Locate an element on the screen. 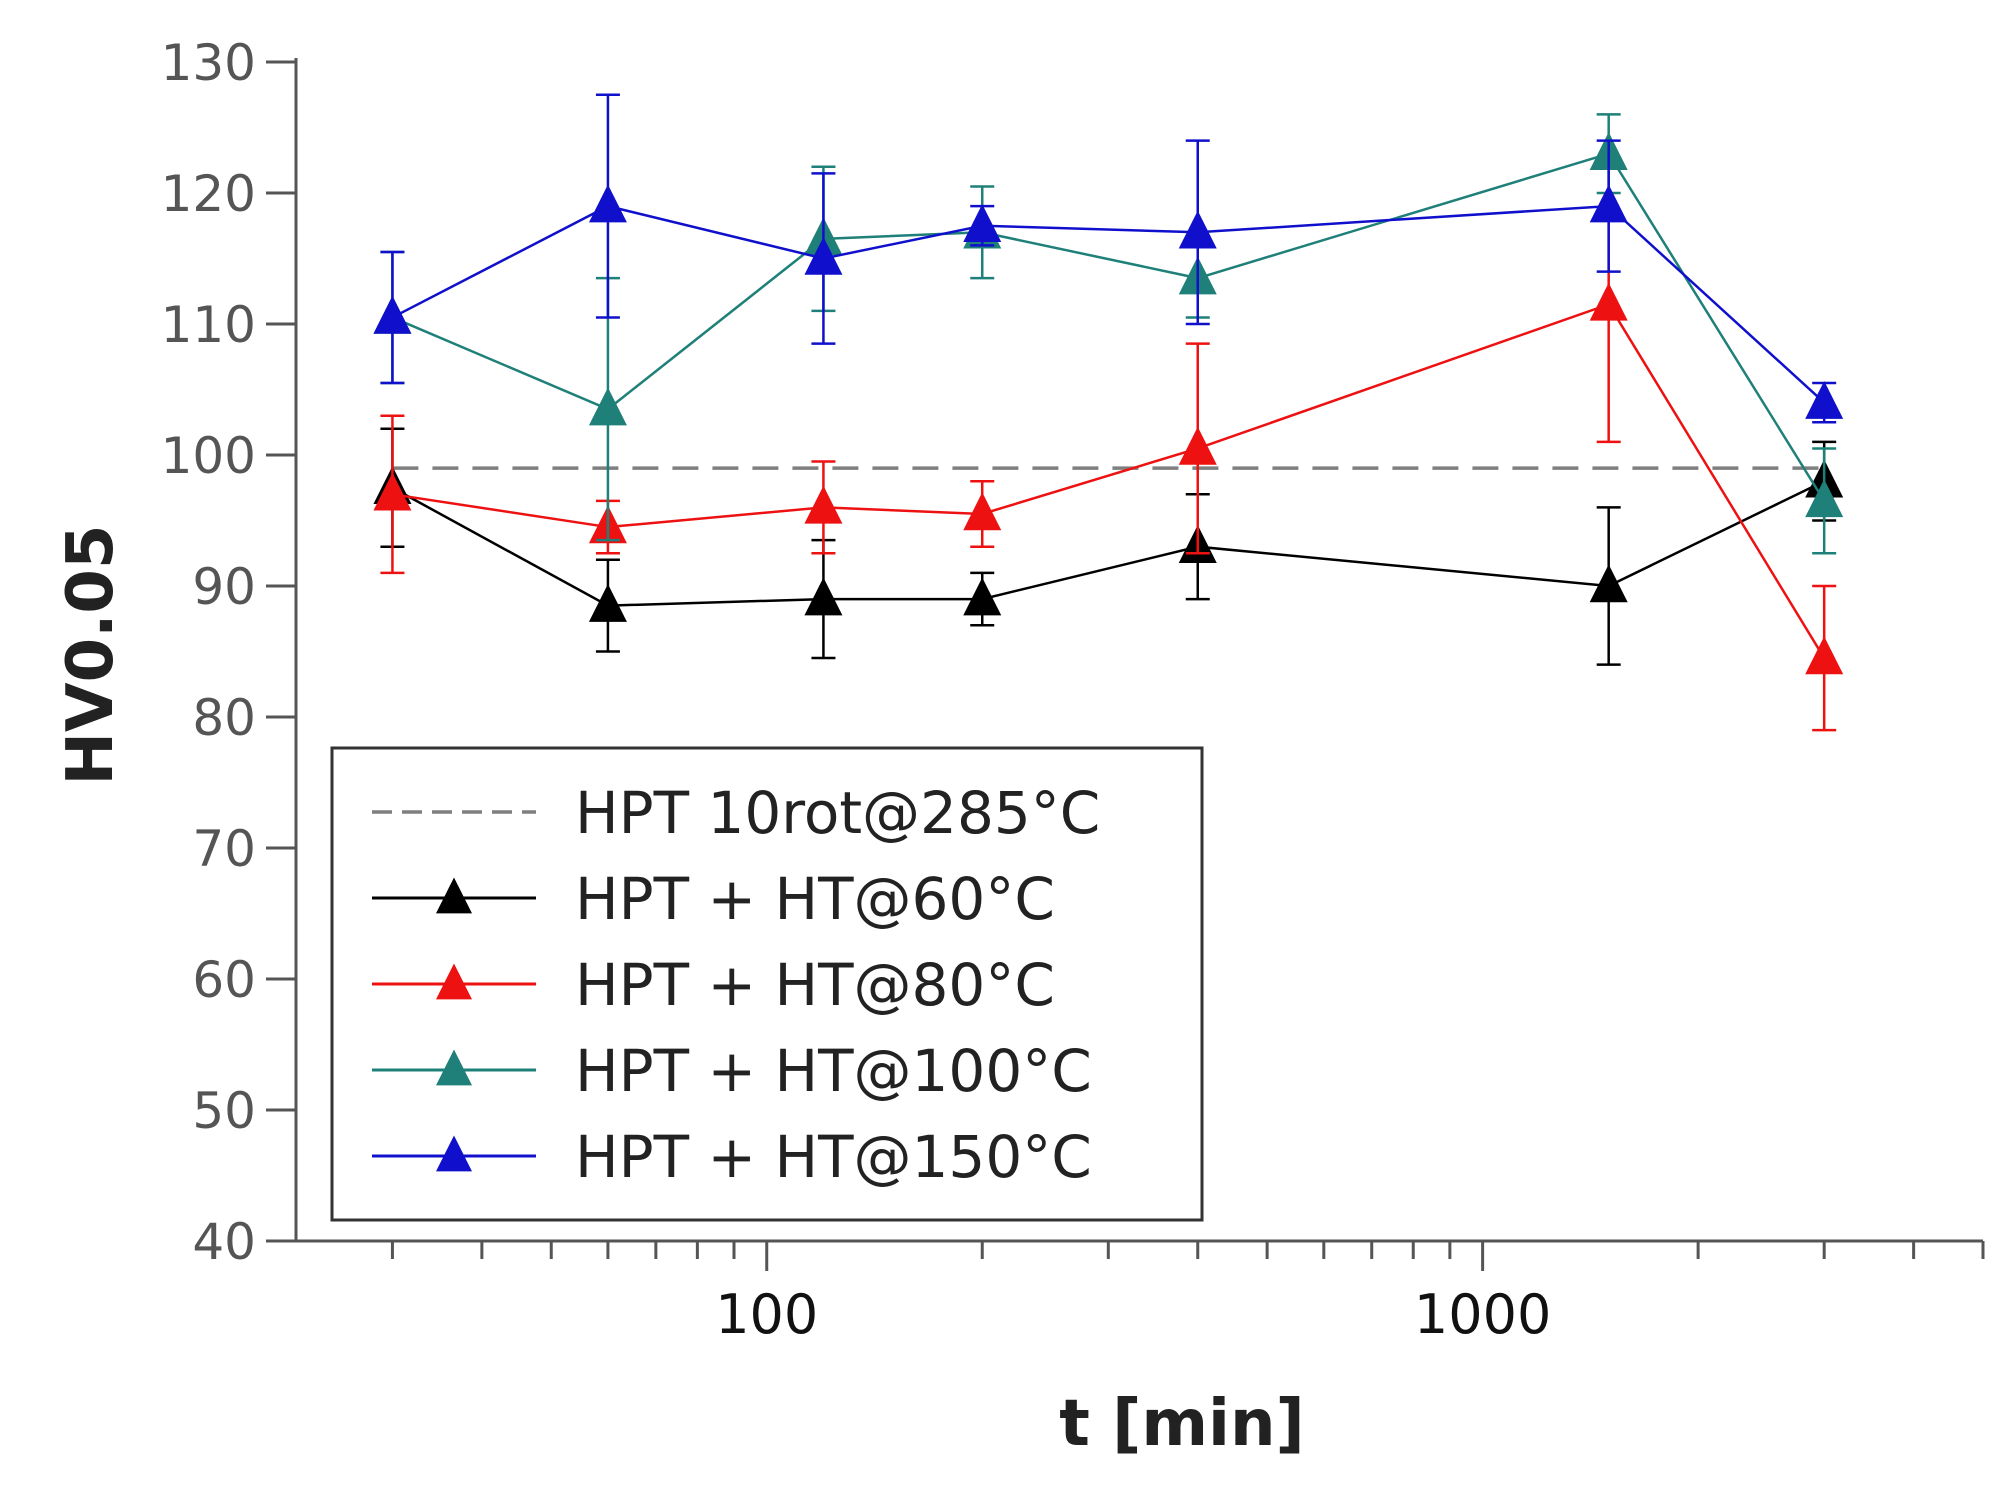 This screenshot has height=1491, width=2011. y-tick-label: 90 is located at coordinates (224, 587).